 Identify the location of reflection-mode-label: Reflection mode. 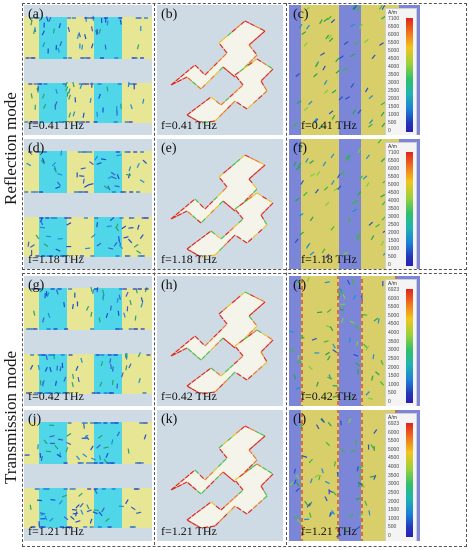
(10, 148).